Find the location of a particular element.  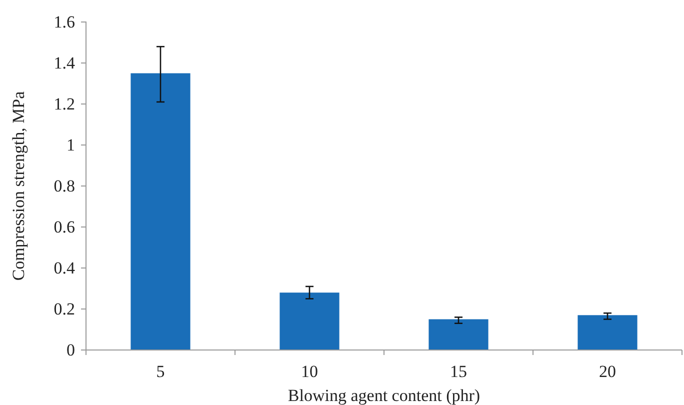

x-axis-title: Blowing agent content (phr) is located at coordinates (384, 395).